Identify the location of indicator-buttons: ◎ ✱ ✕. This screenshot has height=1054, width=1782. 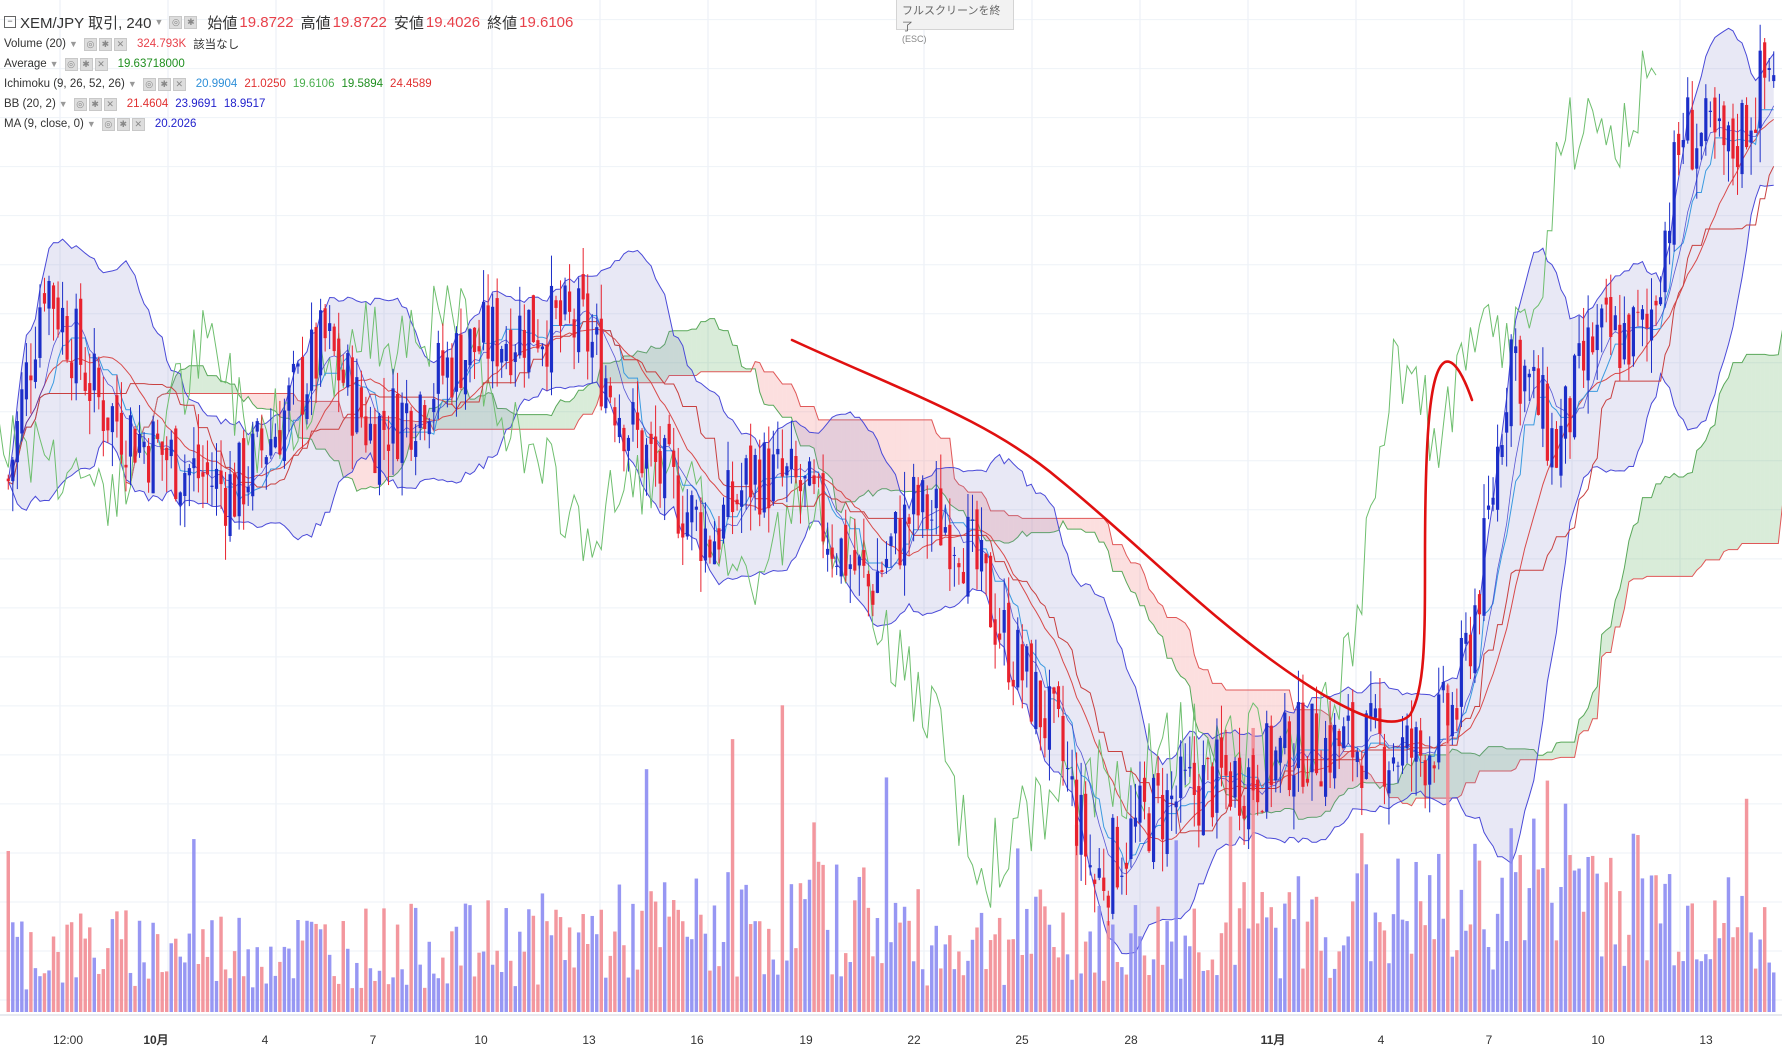
(124, 124).